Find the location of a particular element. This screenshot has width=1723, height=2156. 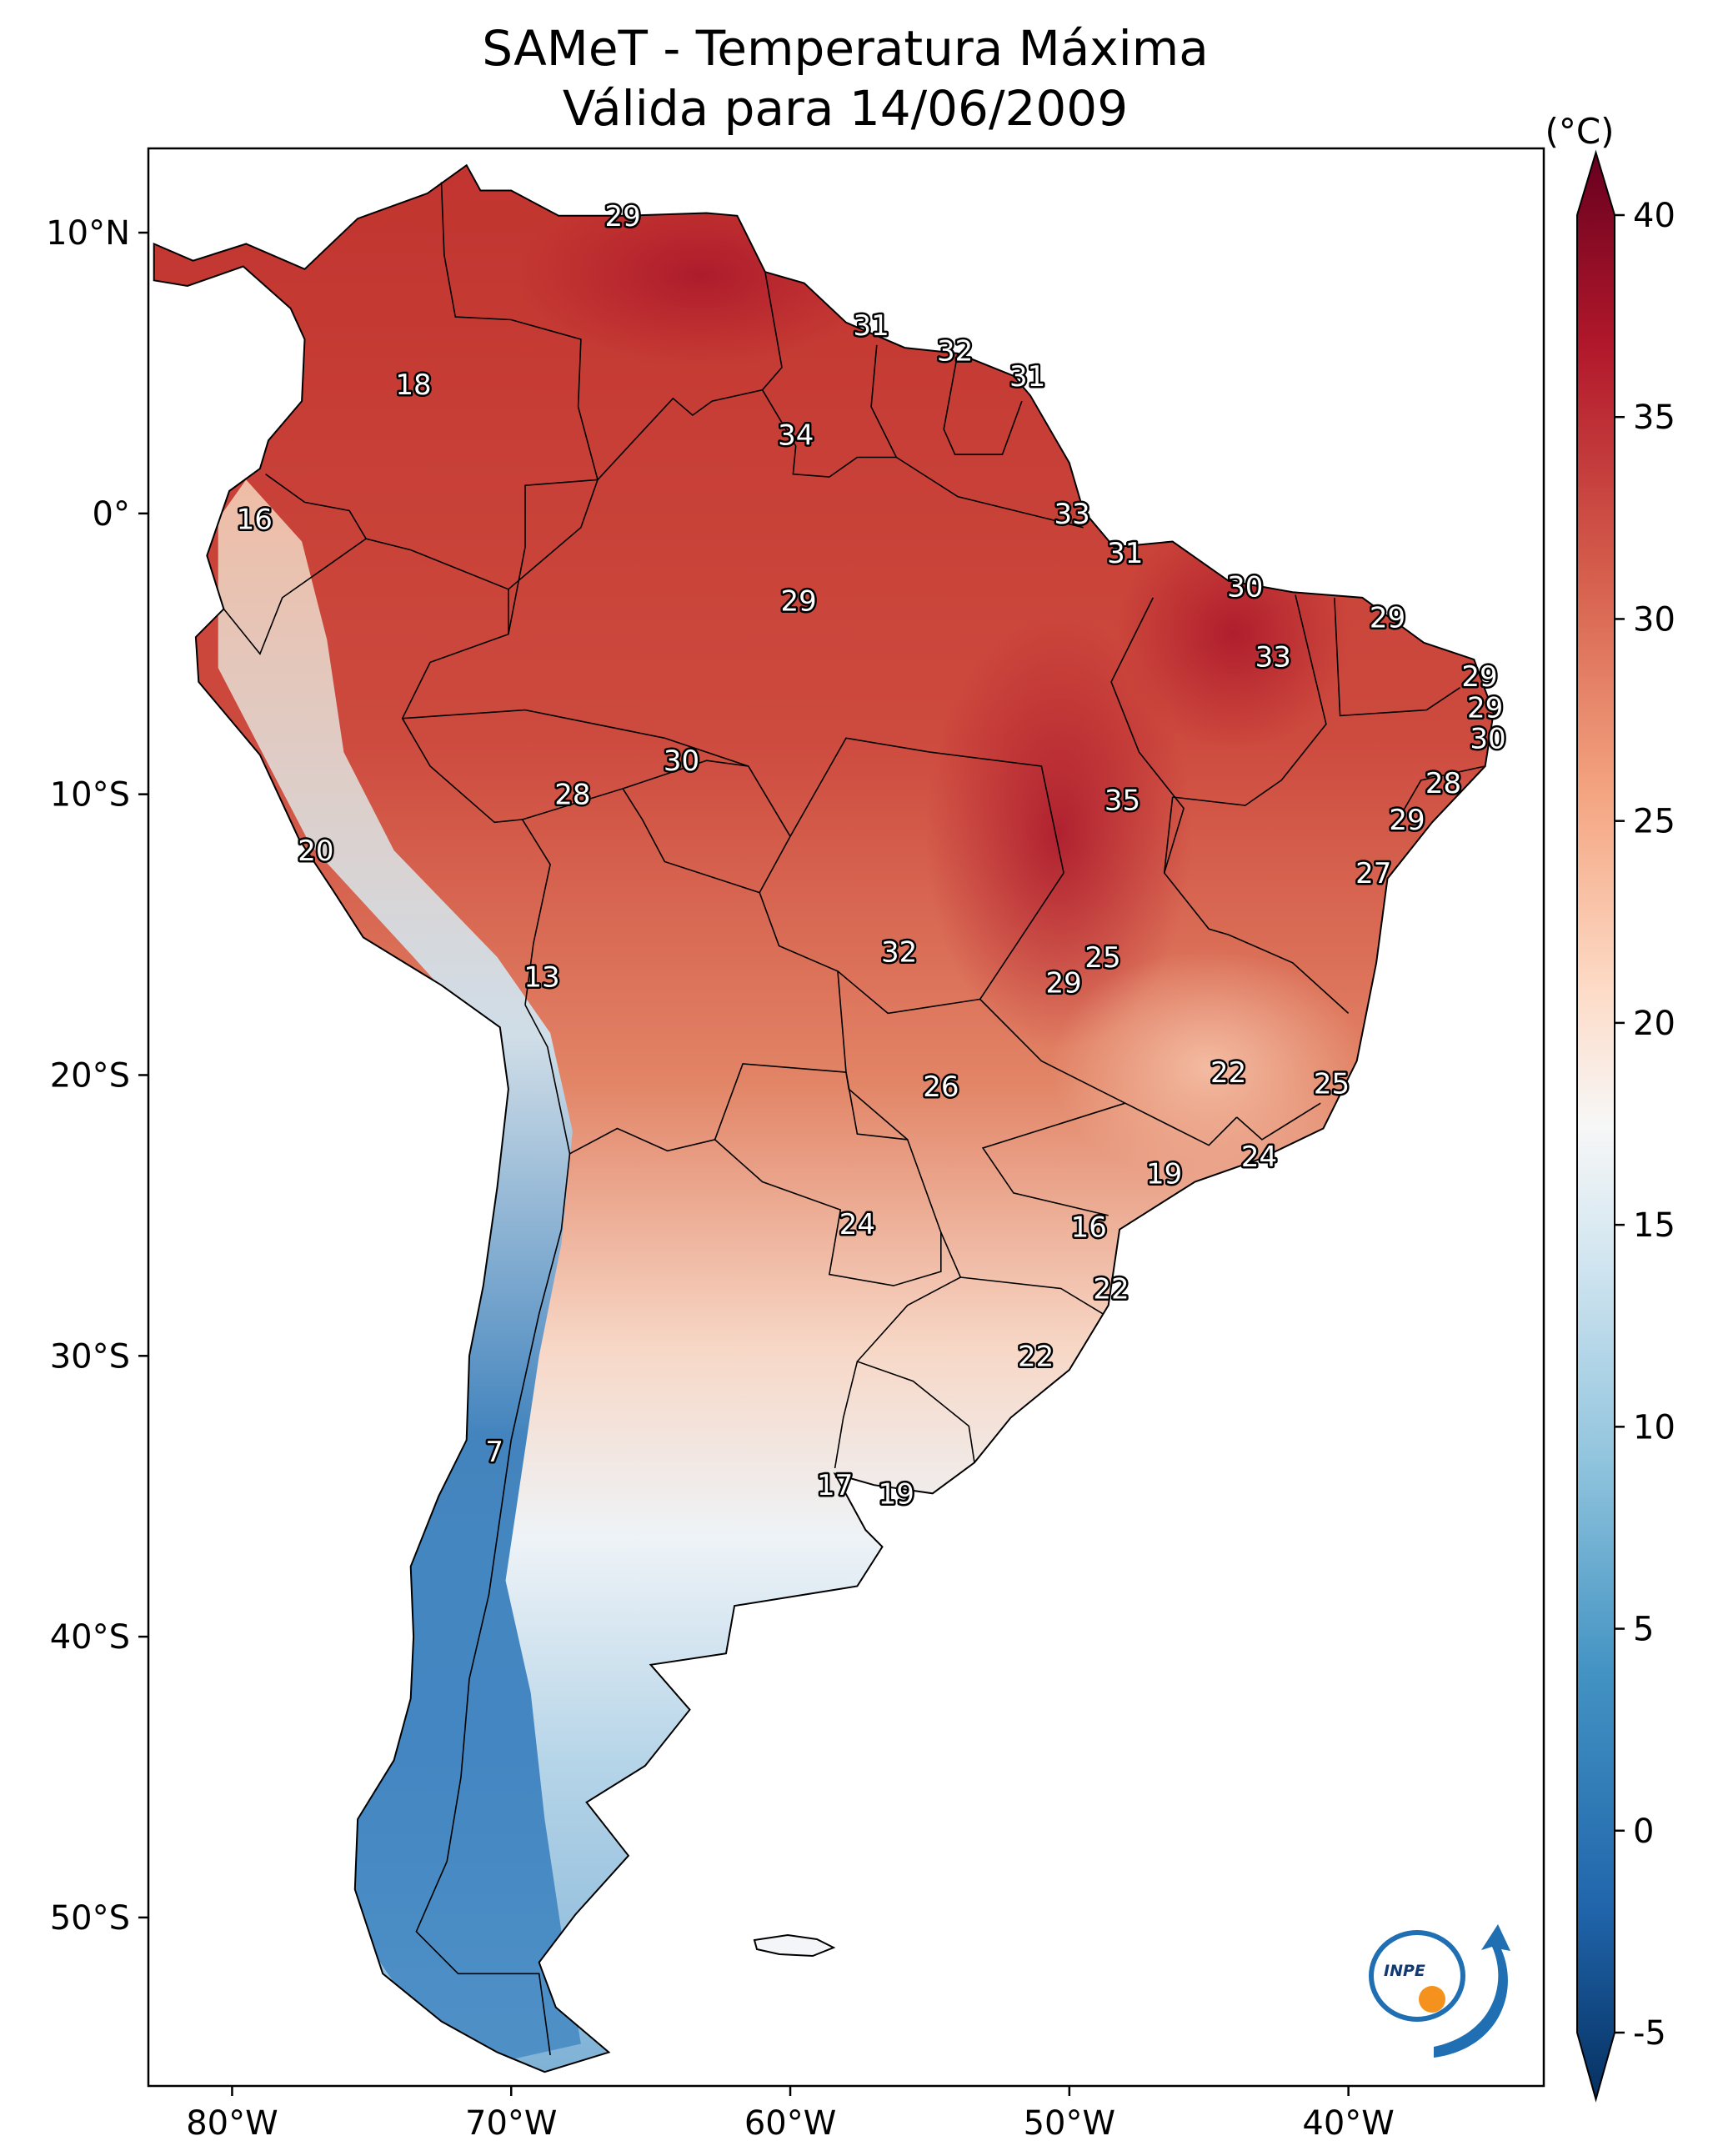

lat-tick-label: 10°S is located at coordinates (90, 795).